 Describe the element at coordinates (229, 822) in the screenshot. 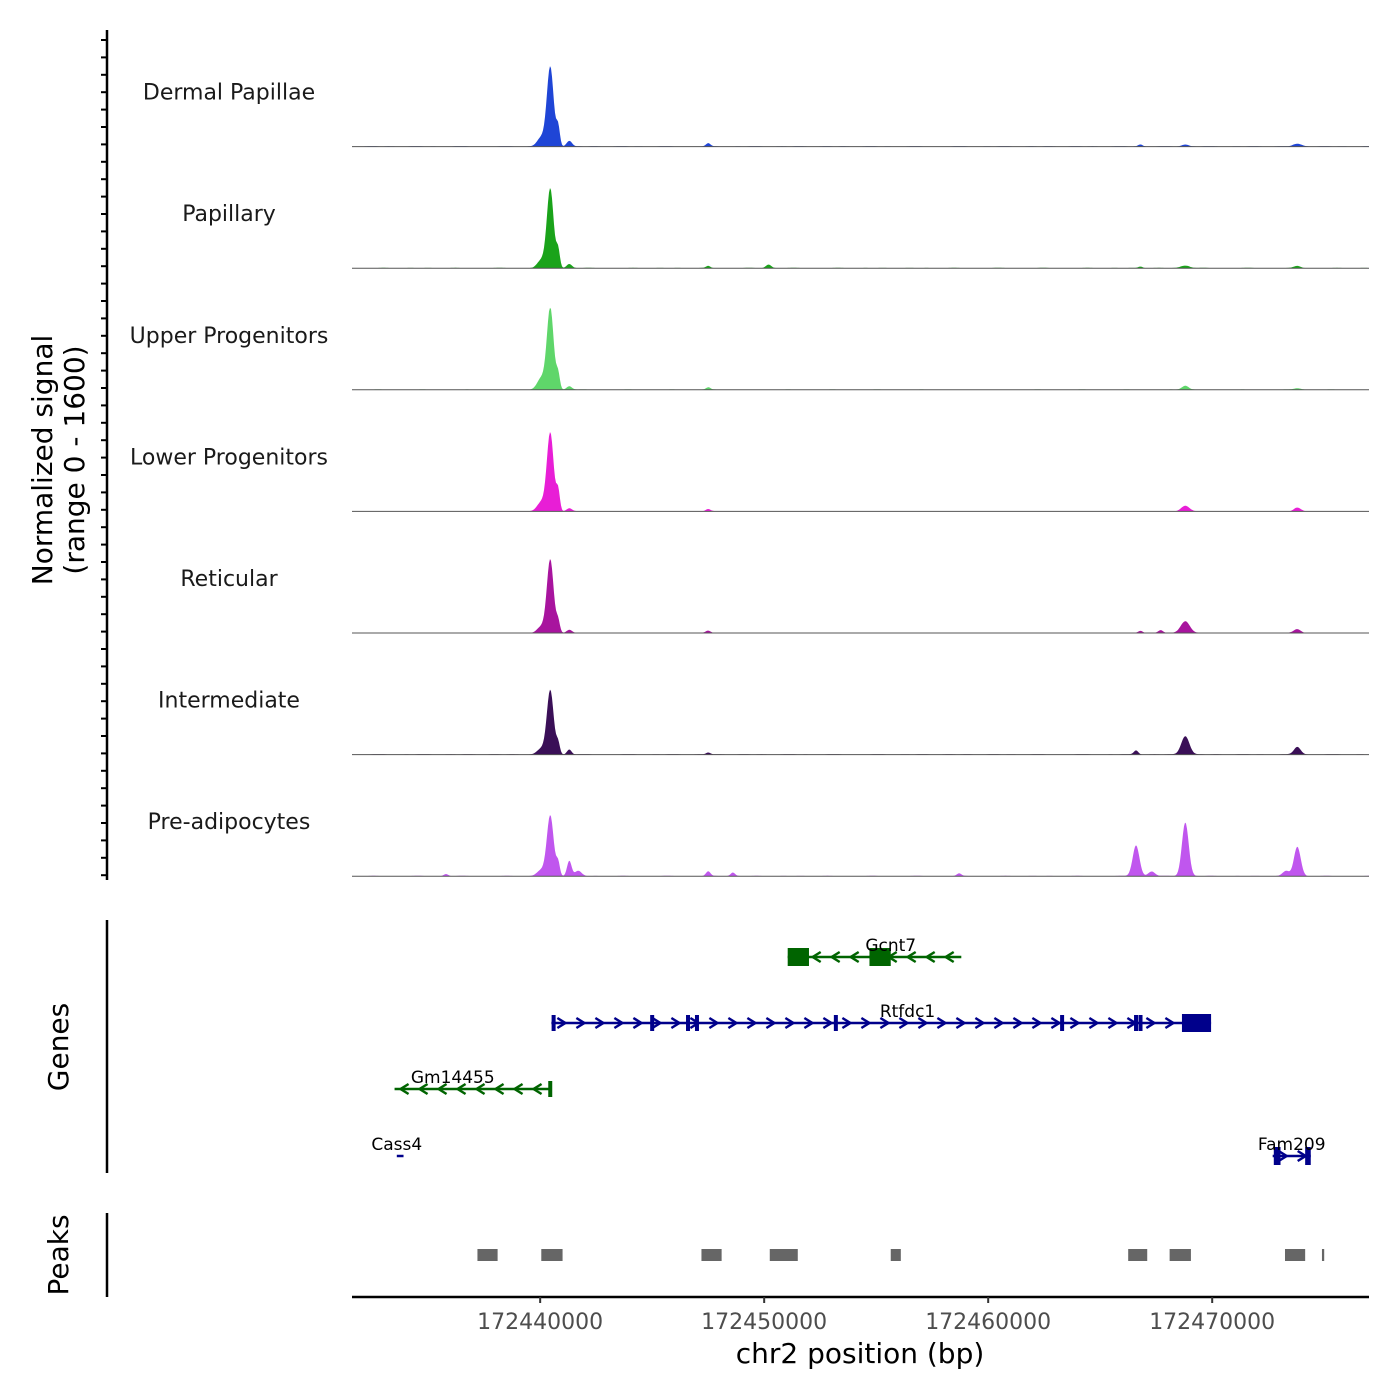

I see `track-label: Pre-adipocytes` at that location.